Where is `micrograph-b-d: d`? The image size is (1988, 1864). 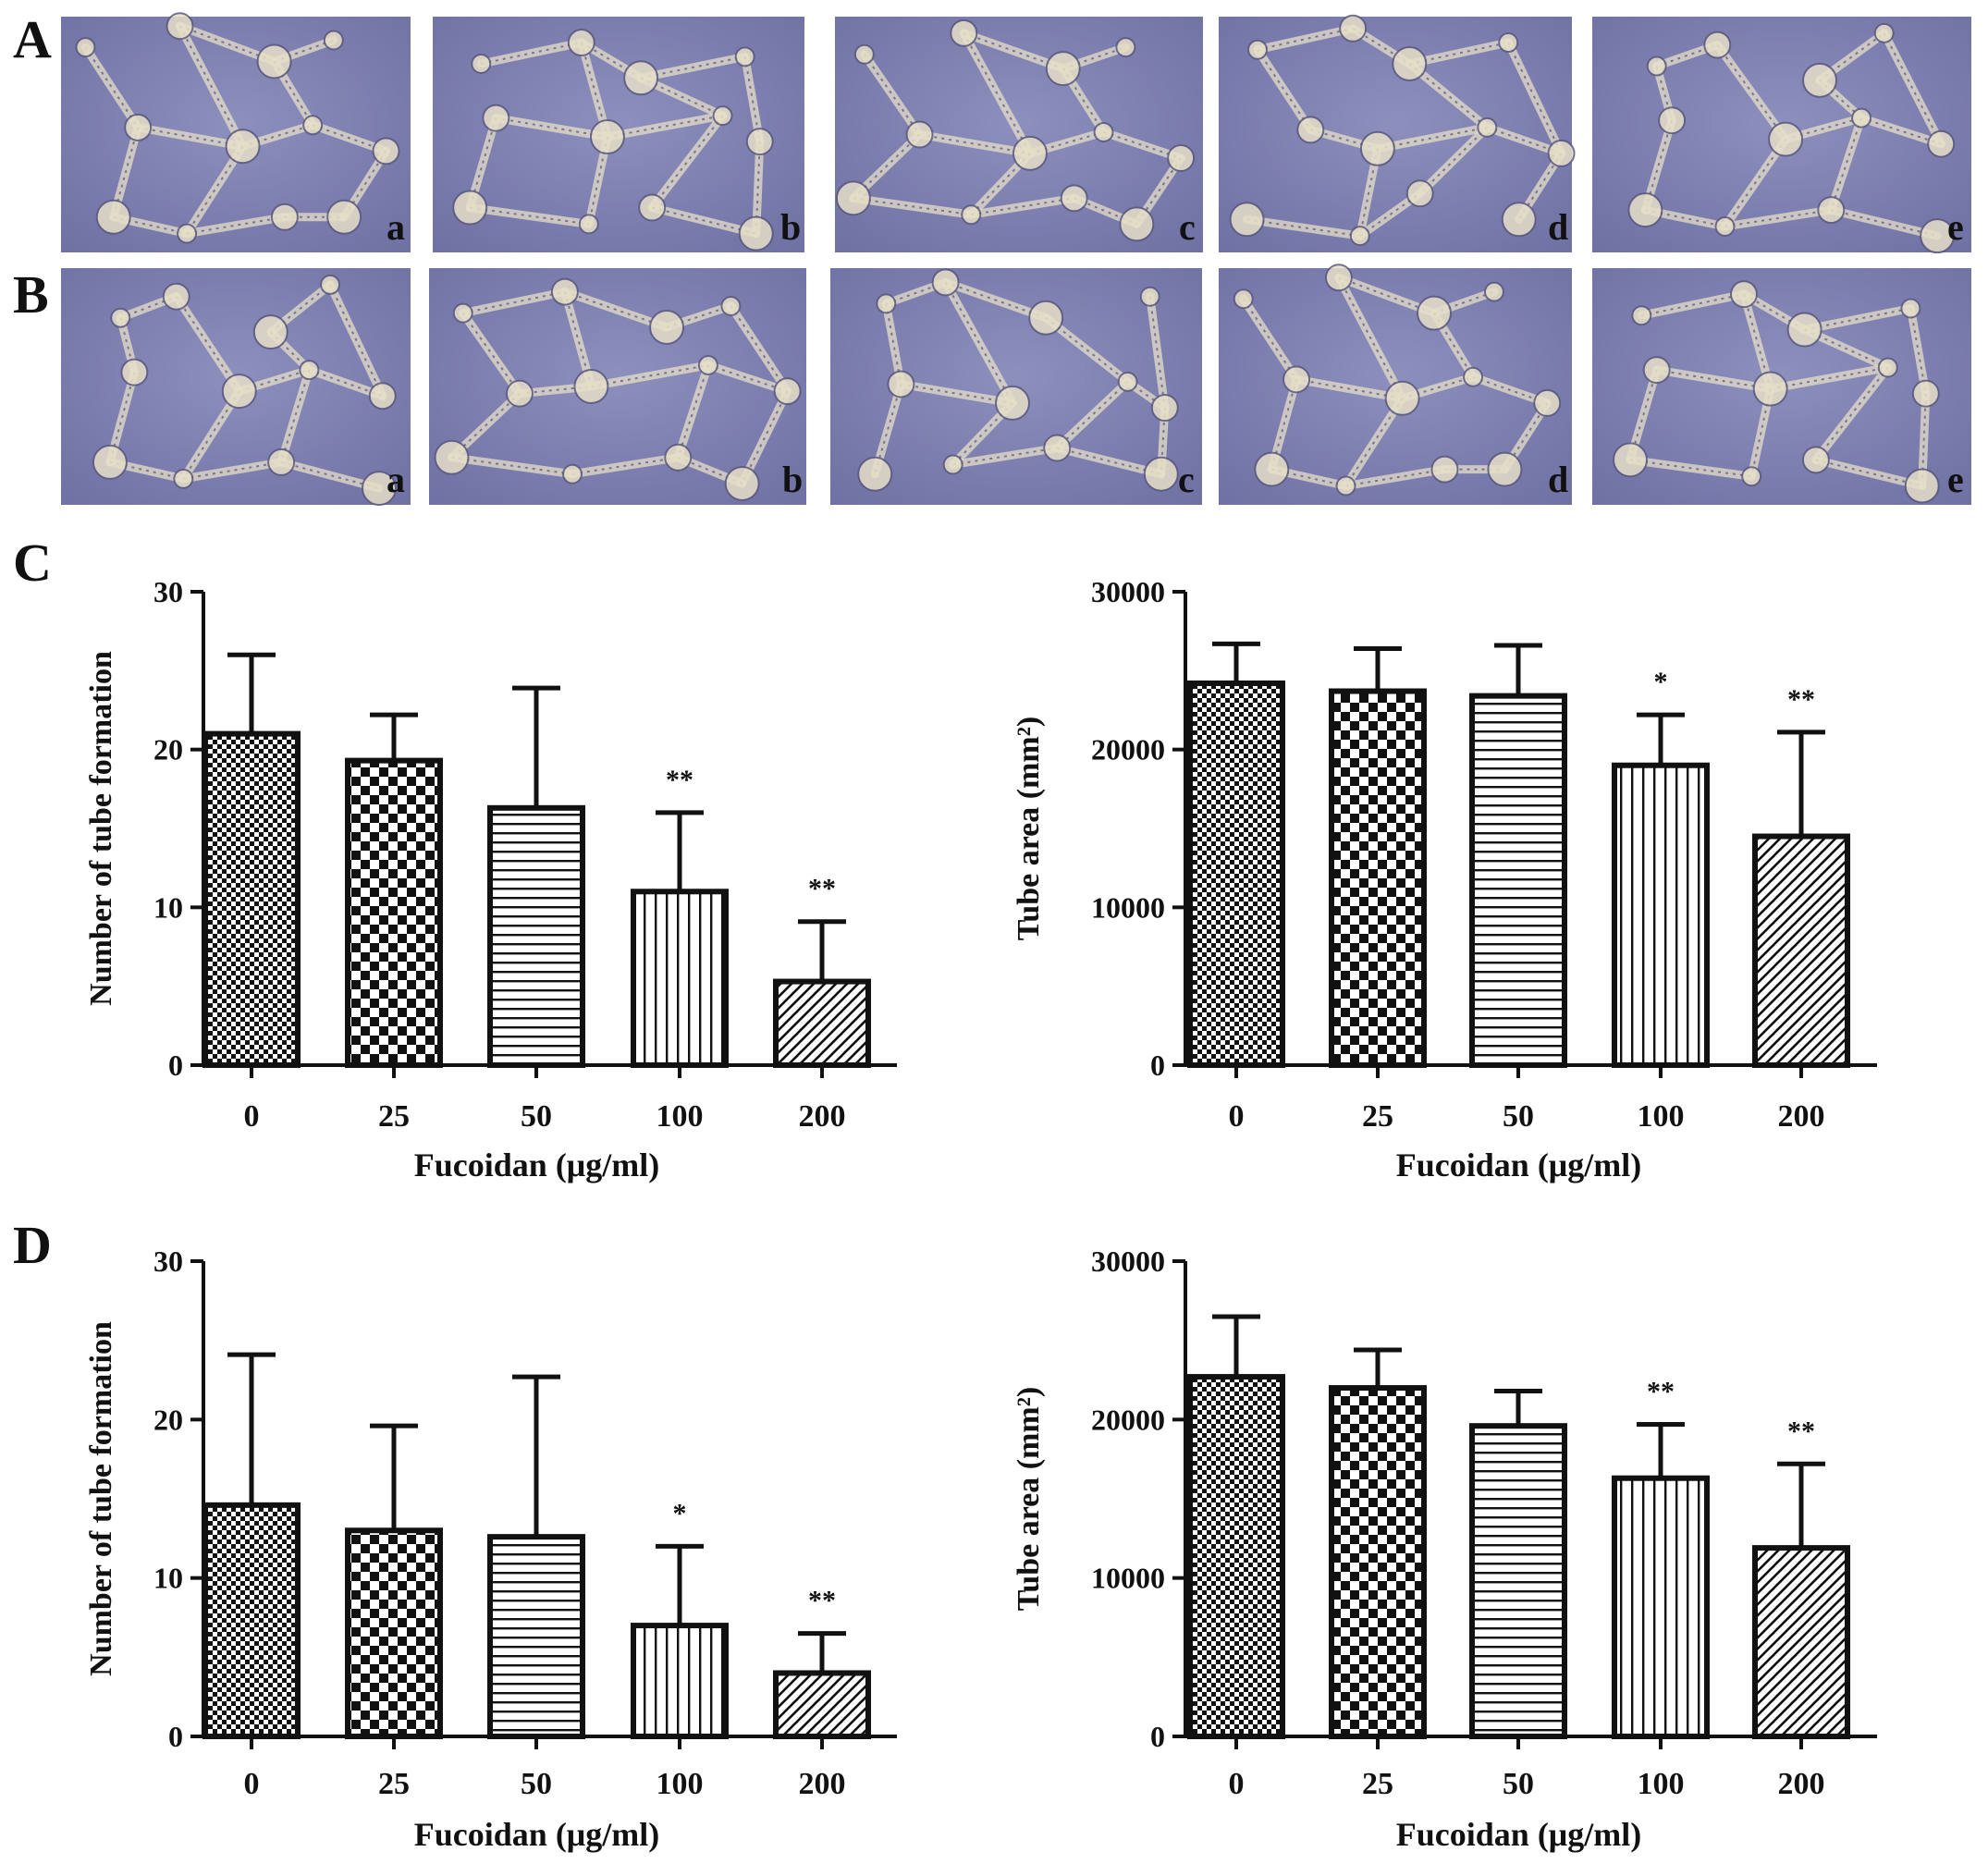 micrograph-b-d: d is located at coordinates (1395, 385).